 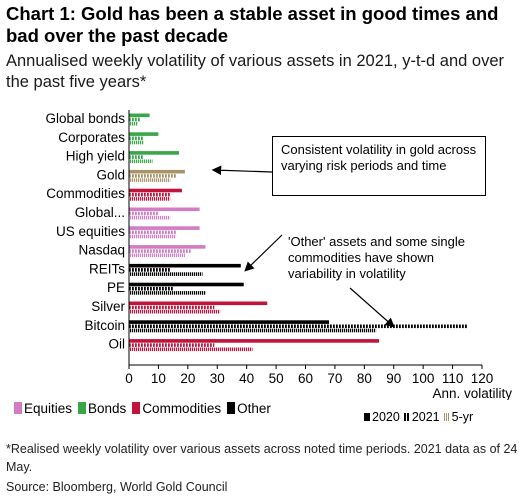 I want to click on category-label: Commodities, so click(x=85, y=193).